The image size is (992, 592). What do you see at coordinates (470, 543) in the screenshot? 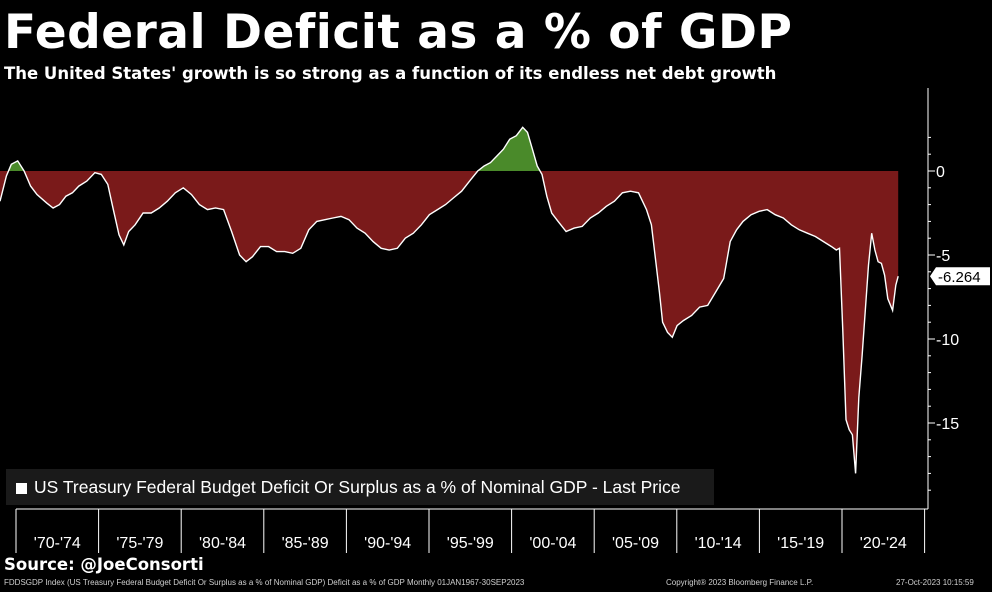
I see `x-tick-label: '95-'99` at bounding box center [470, 543].